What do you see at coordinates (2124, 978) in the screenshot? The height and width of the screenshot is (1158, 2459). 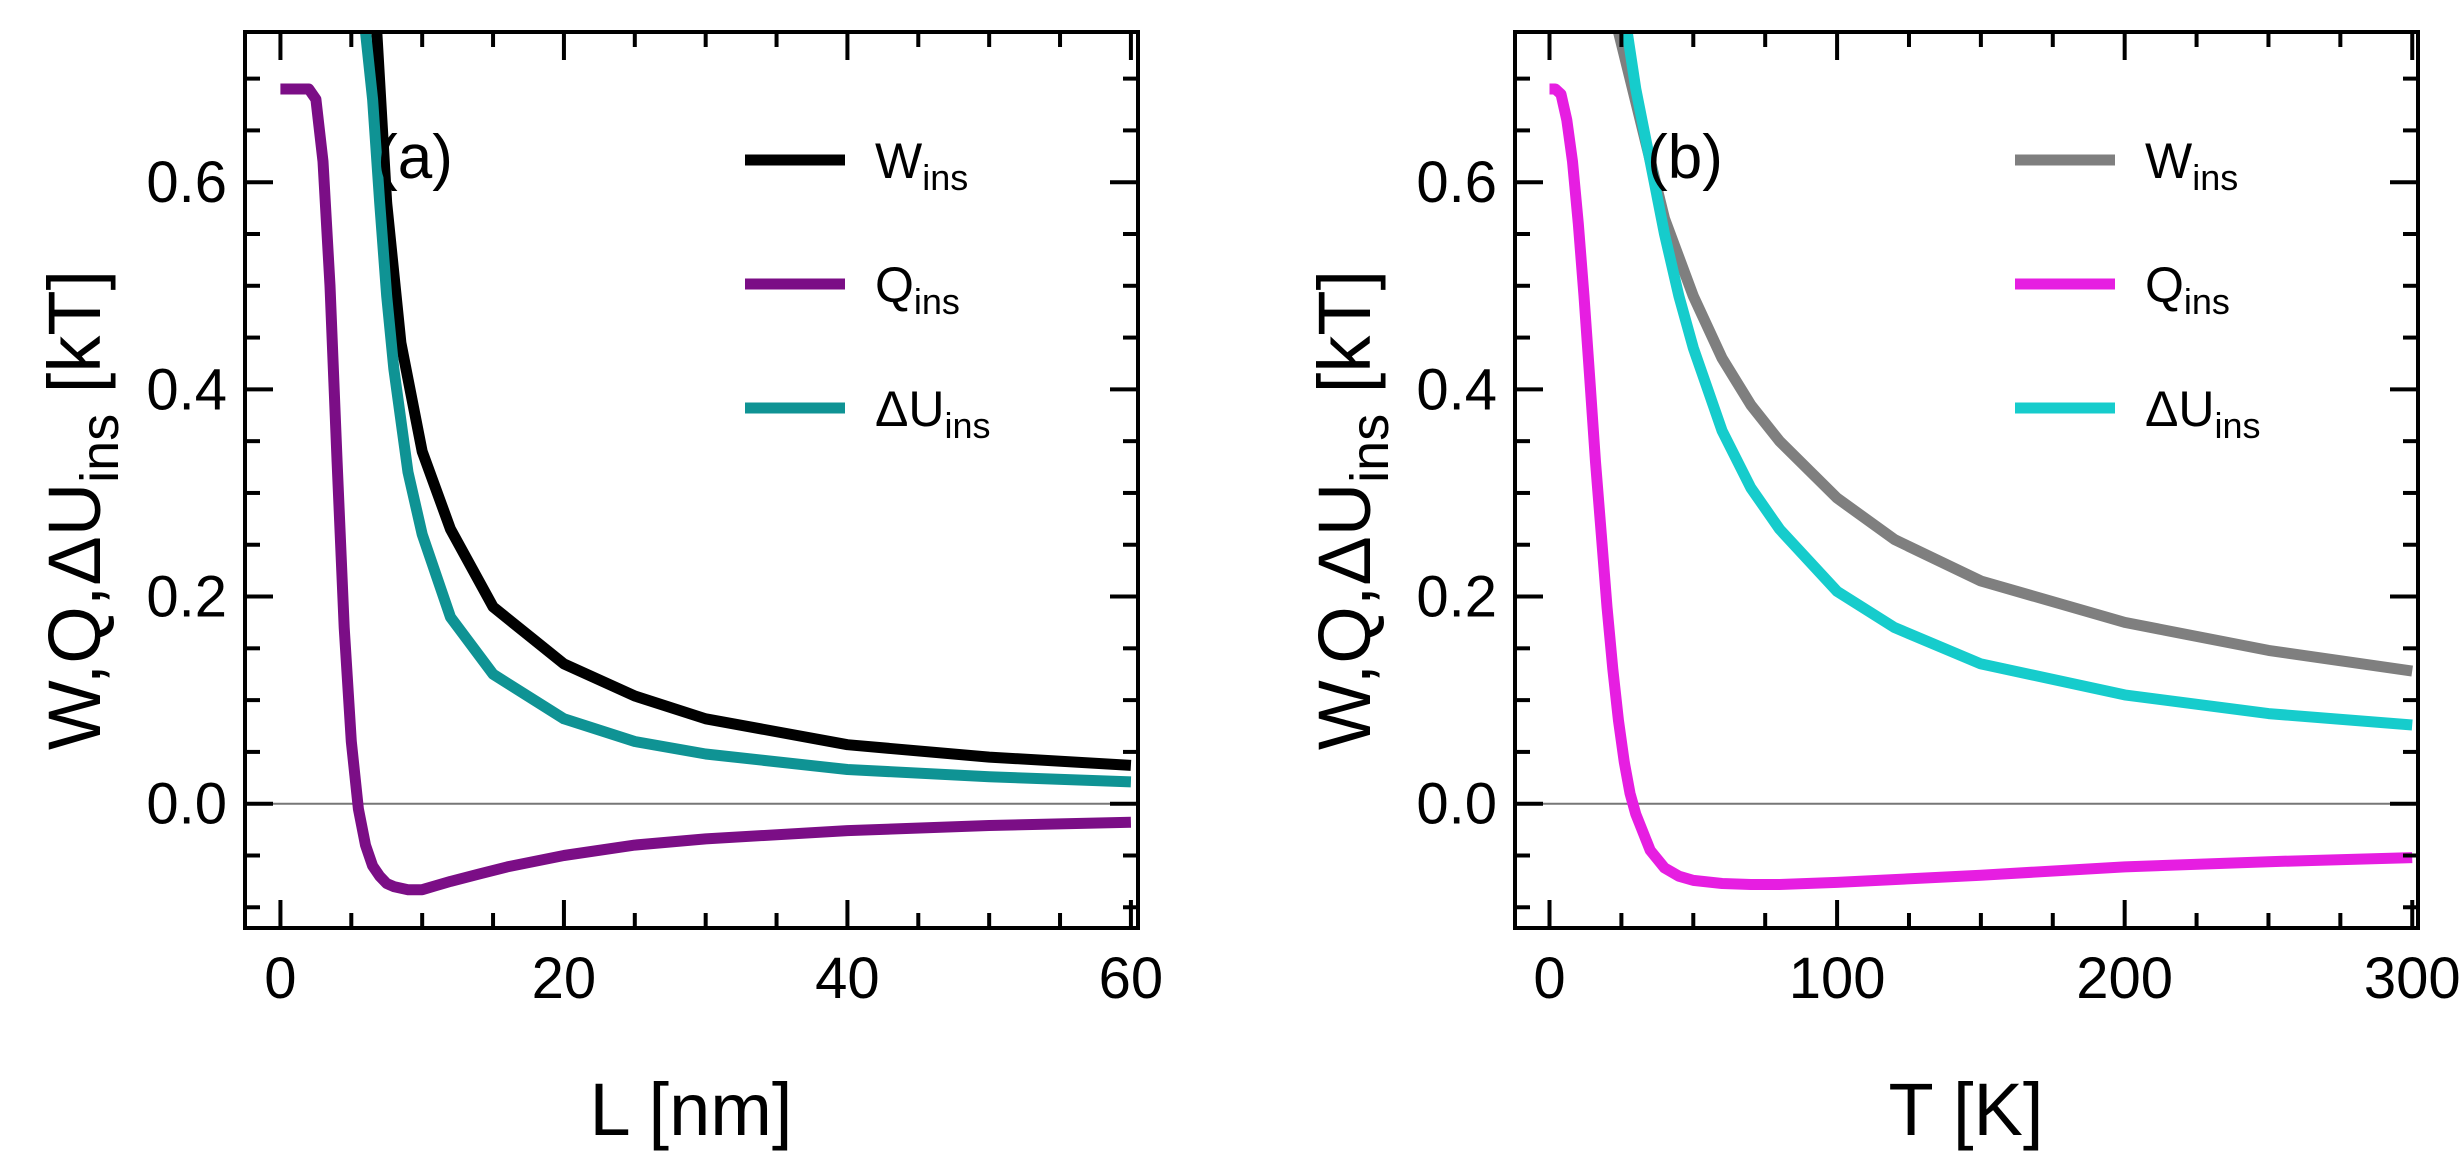 I see `x-tick-label: 200` at bounding box center [2124, 978].